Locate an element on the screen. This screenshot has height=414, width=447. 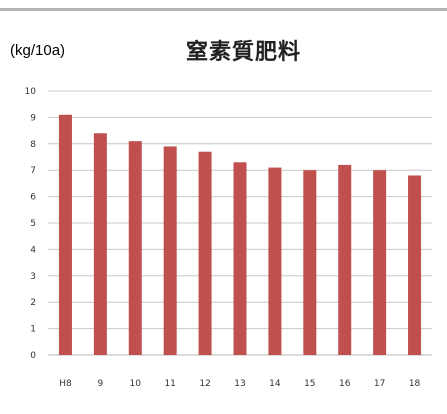
x-tick-label: 14 is located at coordinates (275, 384).